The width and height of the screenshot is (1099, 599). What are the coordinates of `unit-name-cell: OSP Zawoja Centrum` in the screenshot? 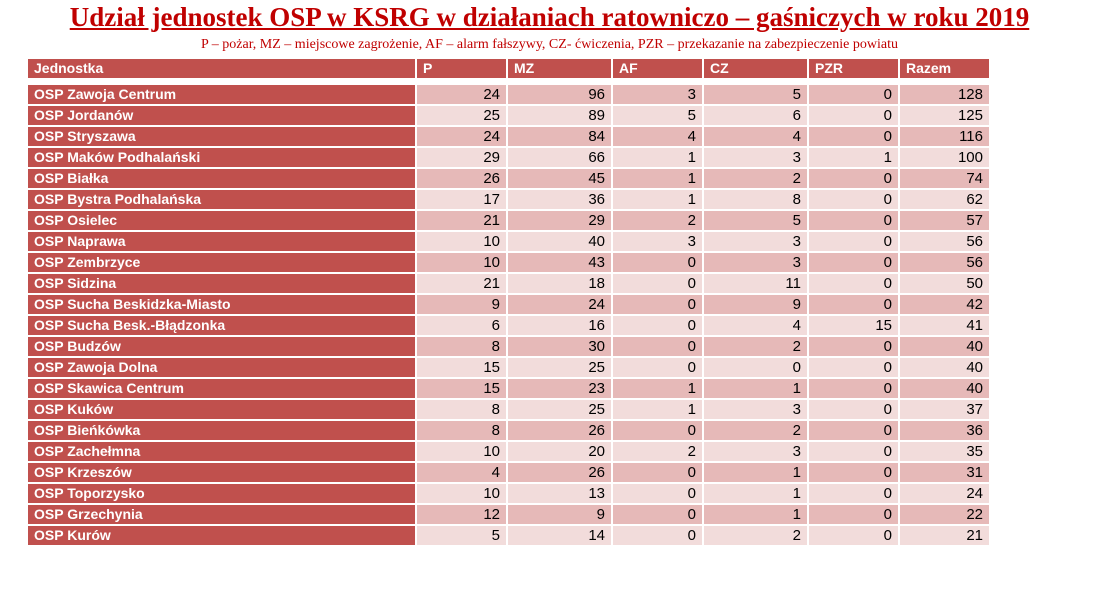 It's located at (221, 94).